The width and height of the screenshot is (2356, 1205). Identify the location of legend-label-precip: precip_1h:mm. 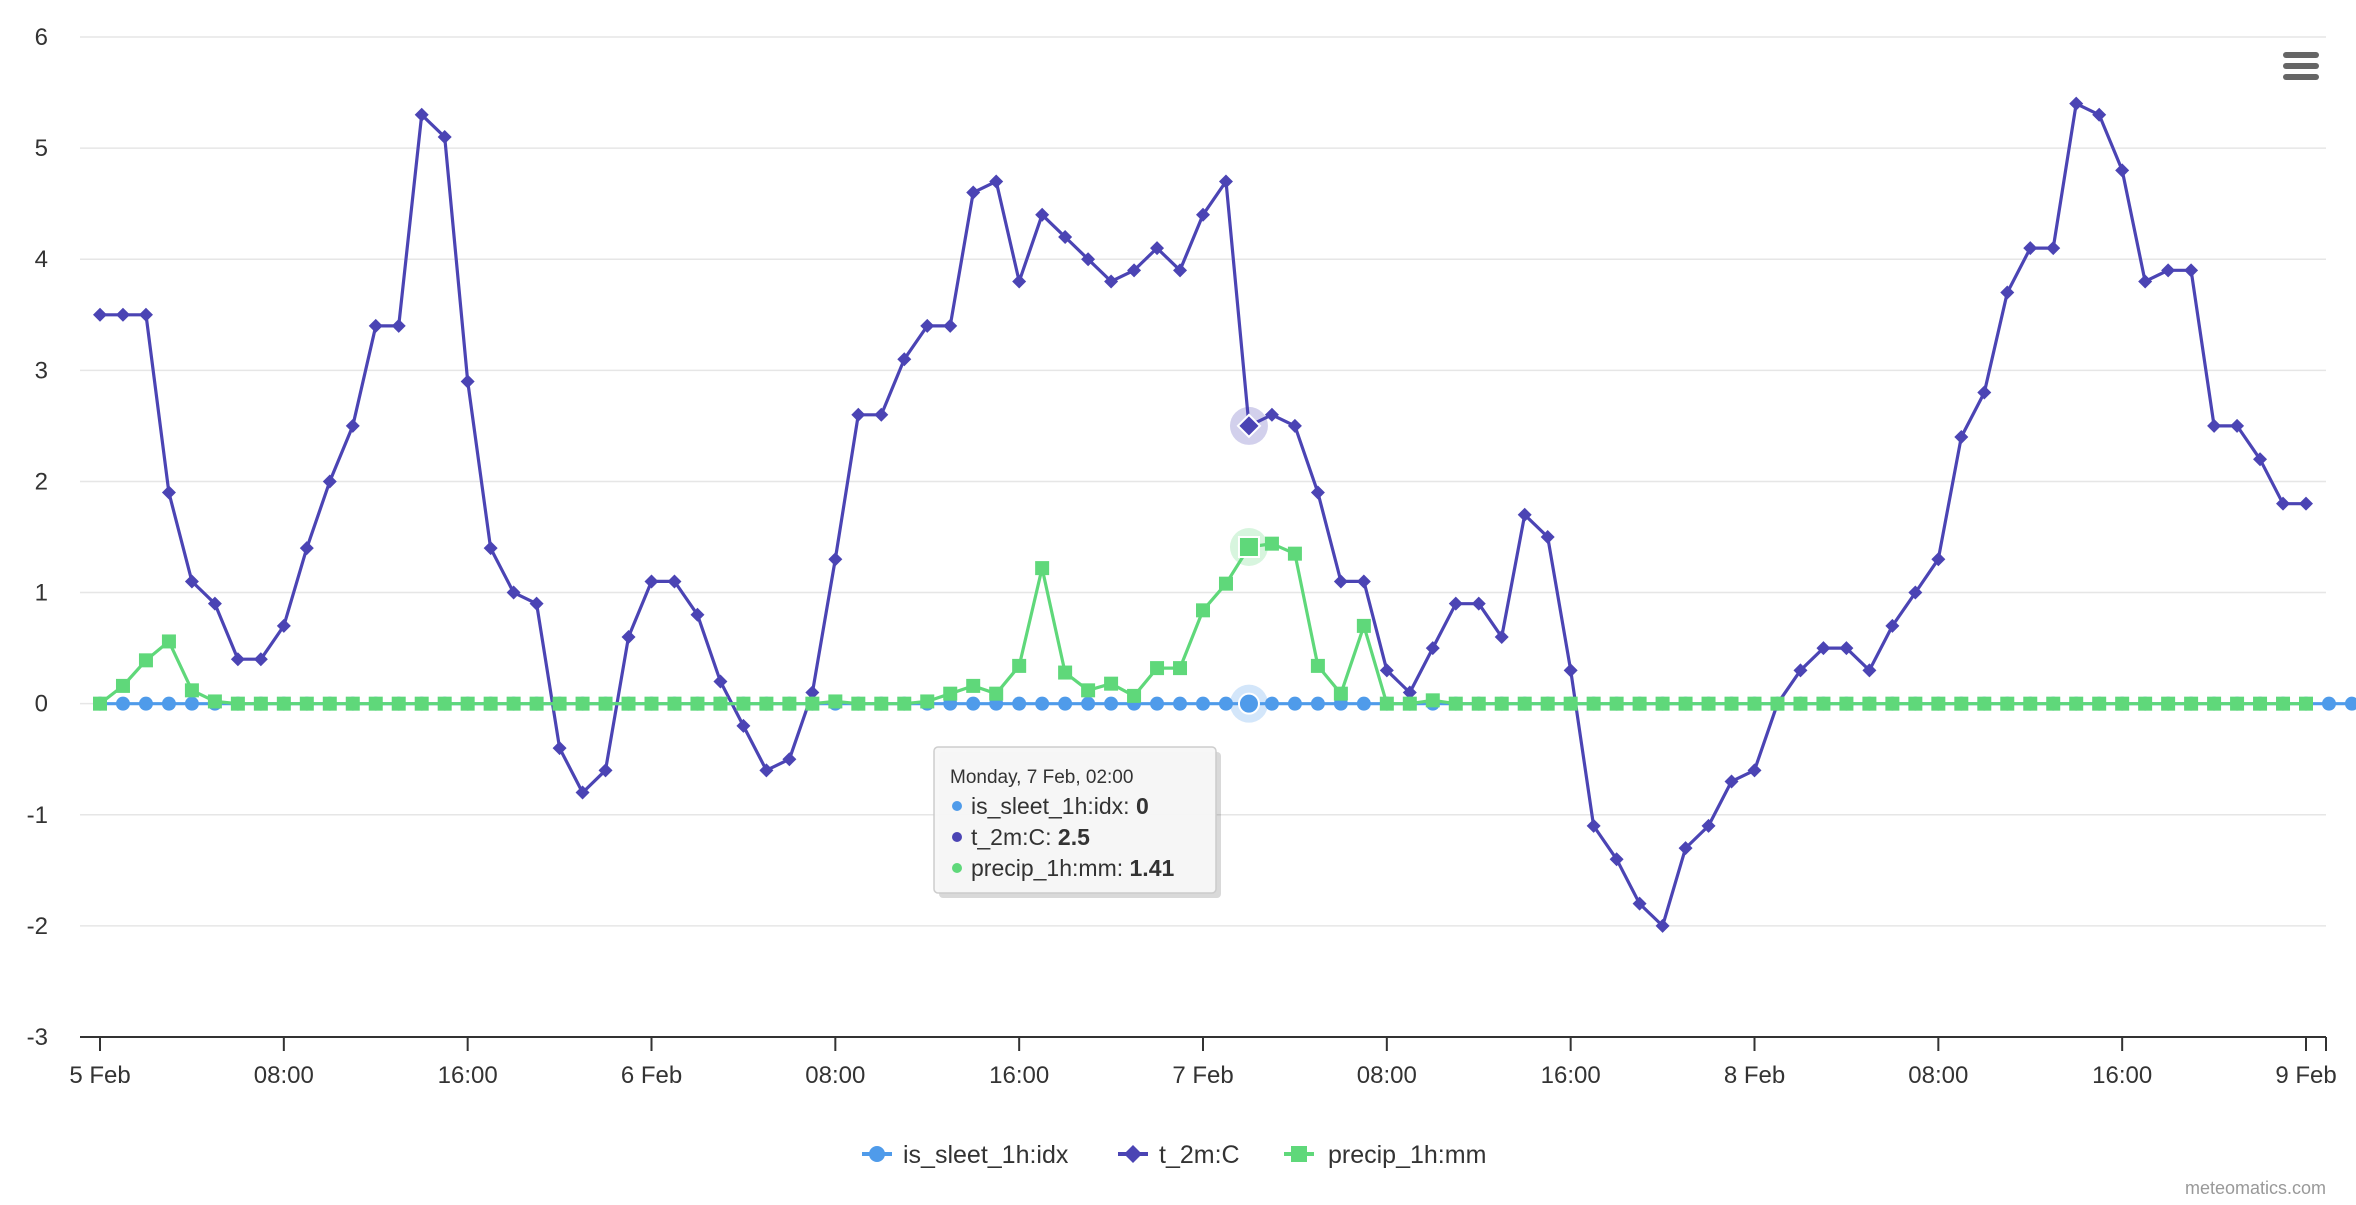
(1407, 1155).